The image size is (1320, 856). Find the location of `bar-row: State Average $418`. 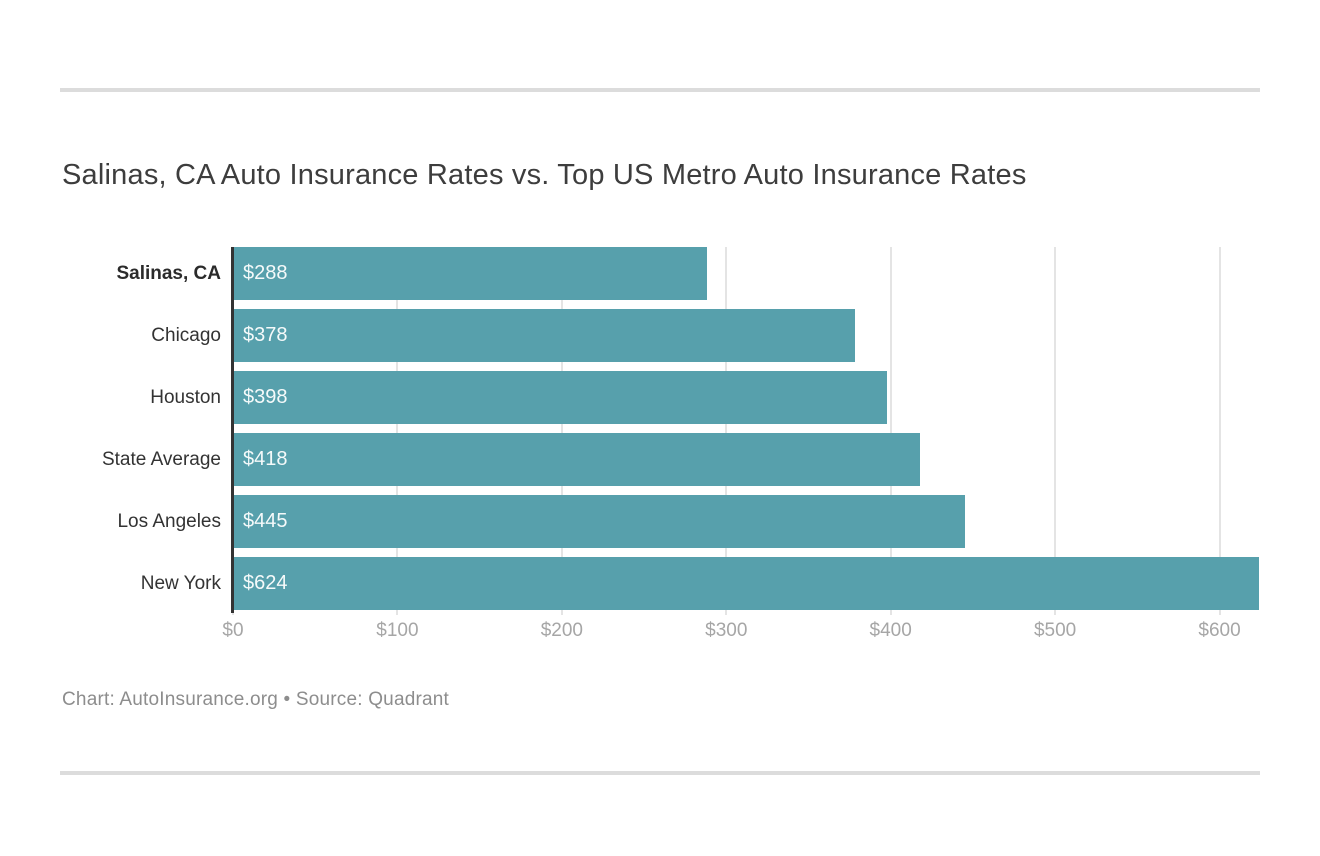

bar-row: State Average $418 is located at coordinates (659, 459).